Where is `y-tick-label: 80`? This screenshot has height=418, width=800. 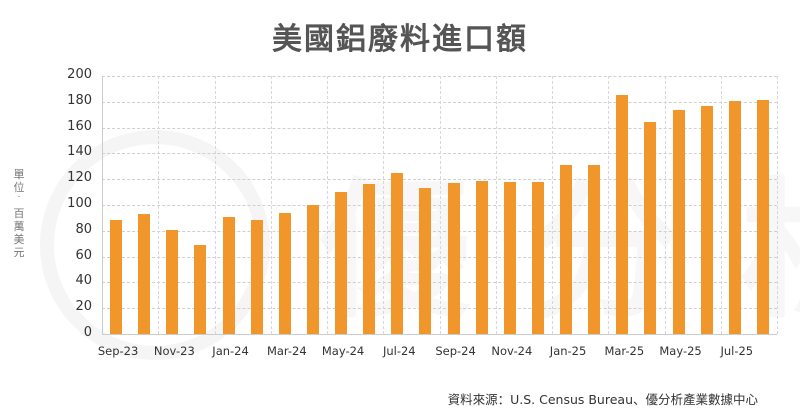 y-tick-label: 80 is located at coordinates (83, 229).